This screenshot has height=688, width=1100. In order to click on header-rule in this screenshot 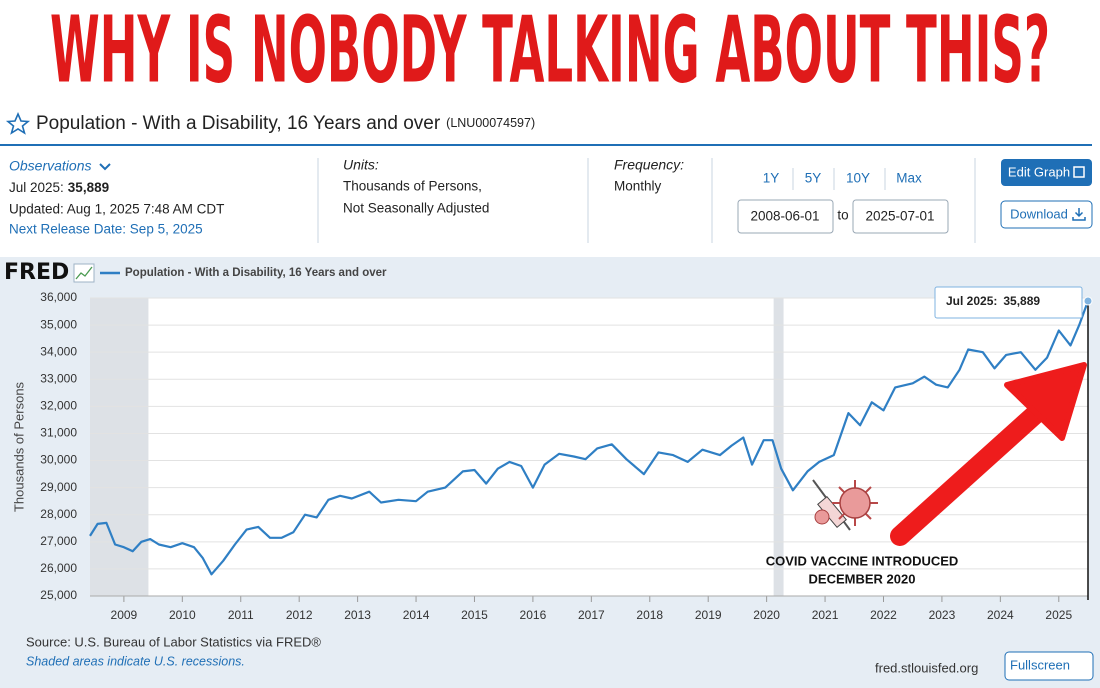, I will do `click(546, 145)`.